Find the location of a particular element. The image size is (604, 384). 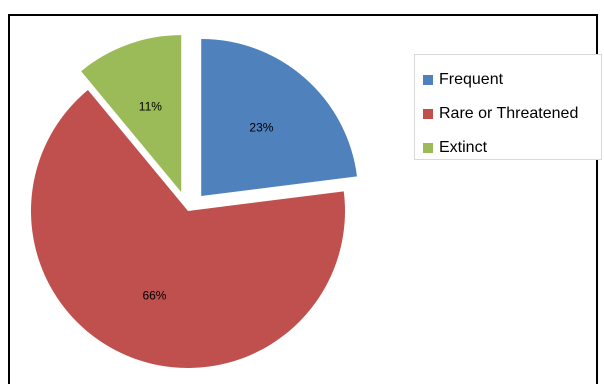

pie-slice-extinct is located at coordinates (131, 114).